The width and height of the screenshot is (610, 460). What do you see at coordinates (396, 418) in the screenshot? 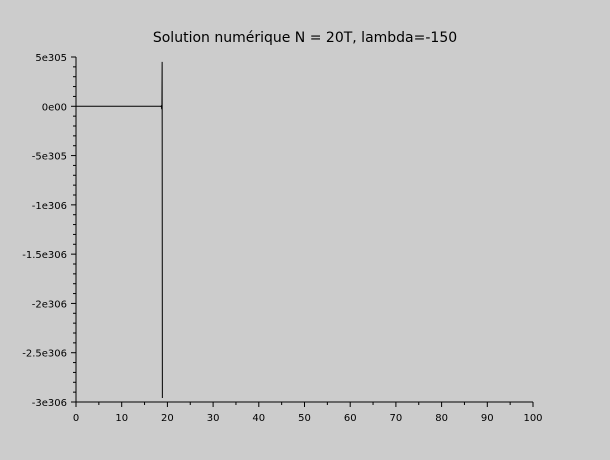
I see `x-tick-label: 70` at bounding box center [396, 418].